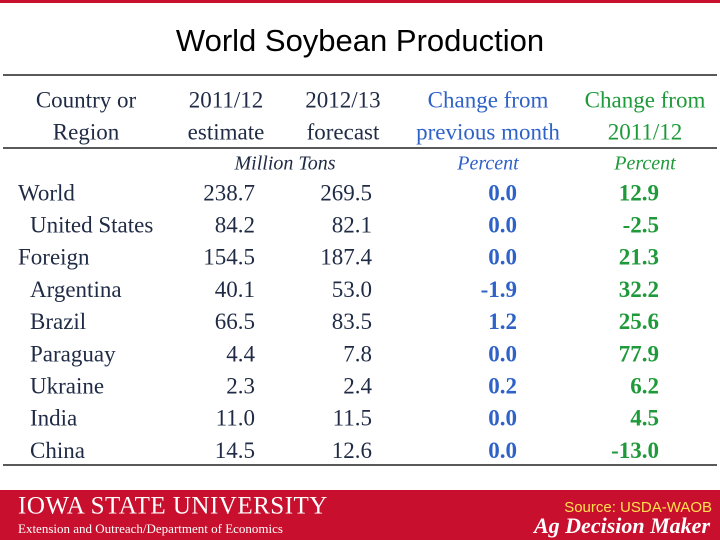 This screenshot has width=720, height=540. Describe the element at coordinates (488, 131) in the screenshot. I see `column-header: previous month` at that location.